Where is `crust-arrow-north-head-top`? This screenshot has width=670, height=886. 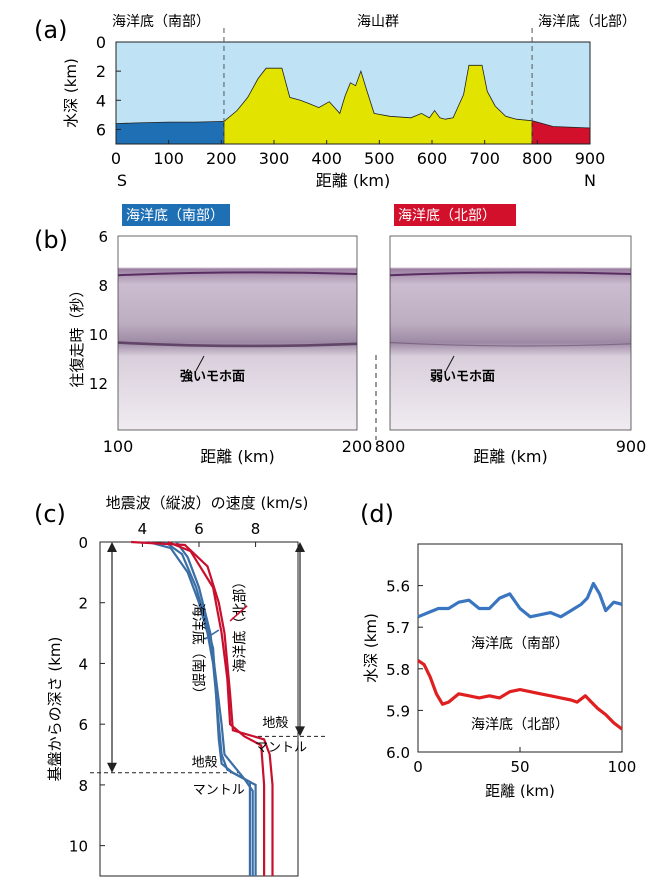 crust-arrow-north-head-top is located at coordinates (300, 547).